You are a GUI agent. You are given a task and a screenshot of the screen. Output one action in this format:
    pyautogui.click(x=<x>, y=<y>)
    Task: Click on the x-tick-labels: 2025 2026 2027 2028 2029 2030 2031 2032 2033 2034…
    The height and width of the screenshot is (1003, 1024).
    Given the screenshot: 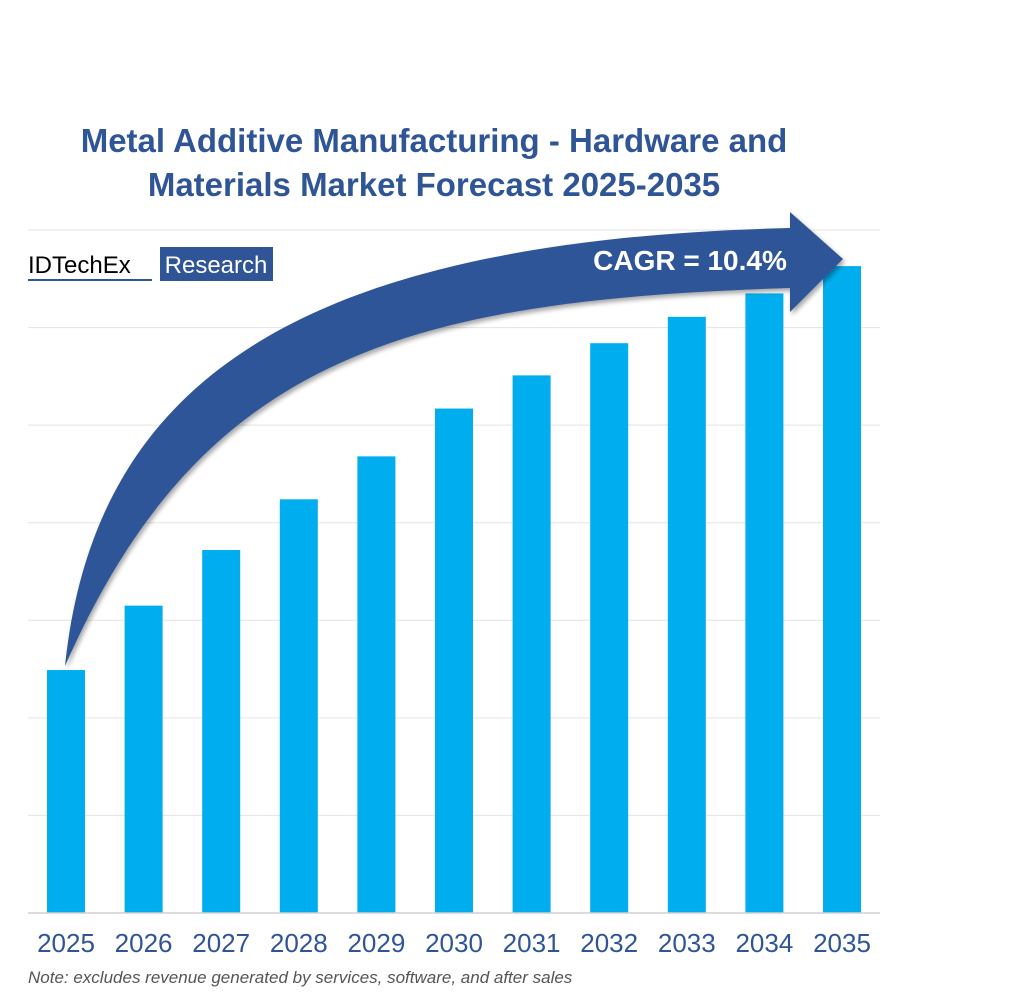 What is the action you would take?
    pyautogui.click(x=454, y=943)
    